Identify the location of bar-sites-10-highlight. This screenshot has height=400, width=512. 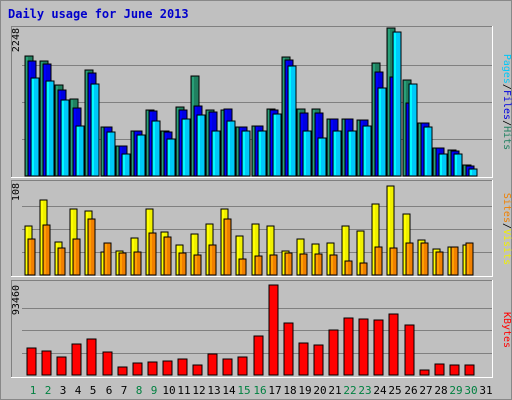
(166, 256).